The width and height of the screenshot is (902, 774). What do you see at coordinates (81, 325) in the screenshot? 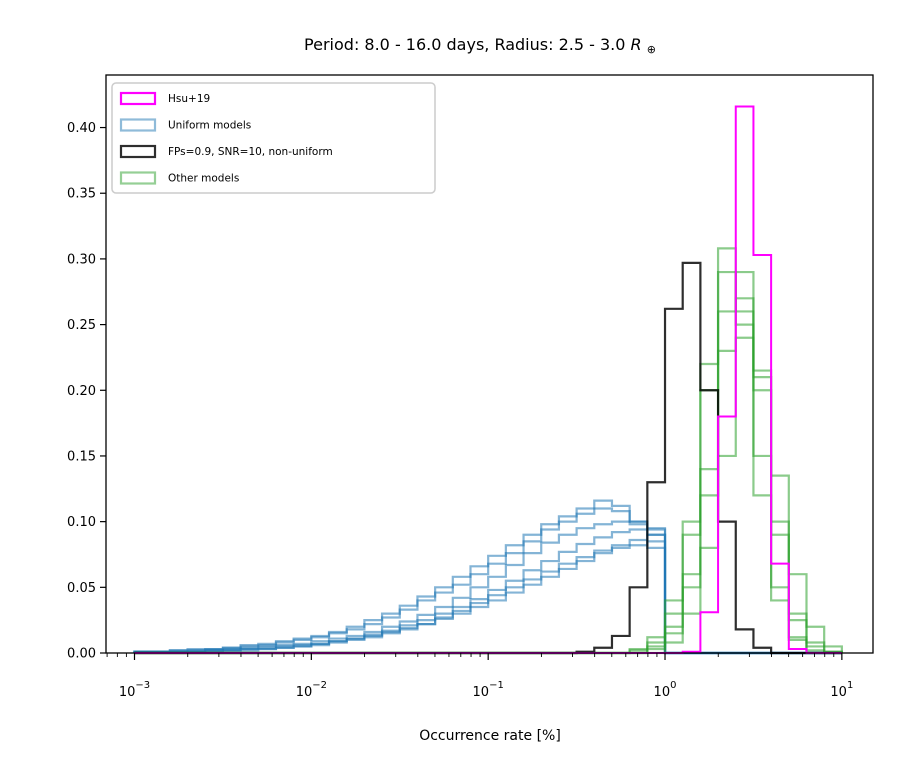
I see `y-tick-label: 0.25` at bounding box center [81, 325].